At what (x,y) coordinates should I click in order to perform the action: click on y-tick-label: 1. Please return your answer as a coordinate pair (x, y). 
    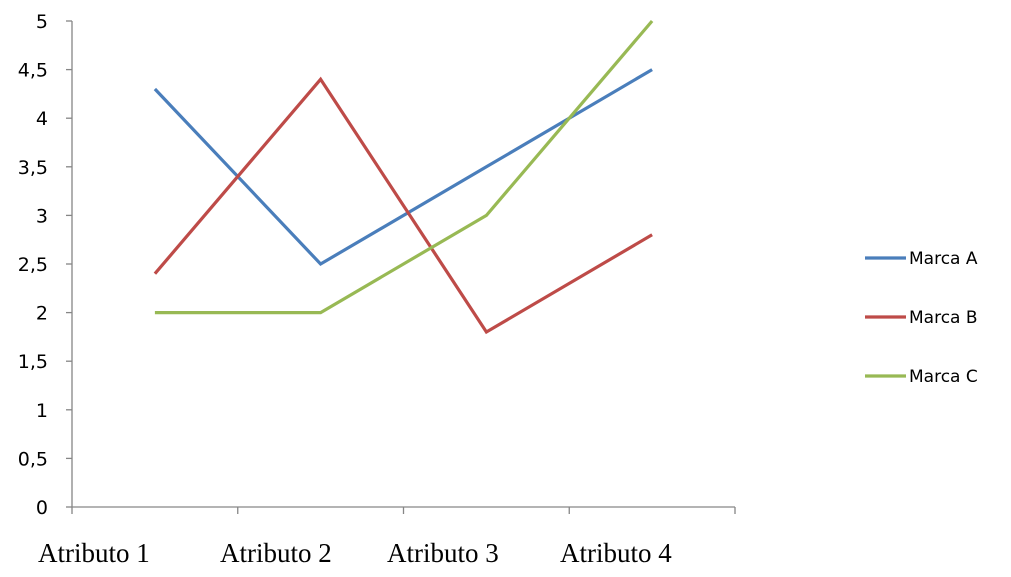
    Looking at the image, I should click on (42, 411).